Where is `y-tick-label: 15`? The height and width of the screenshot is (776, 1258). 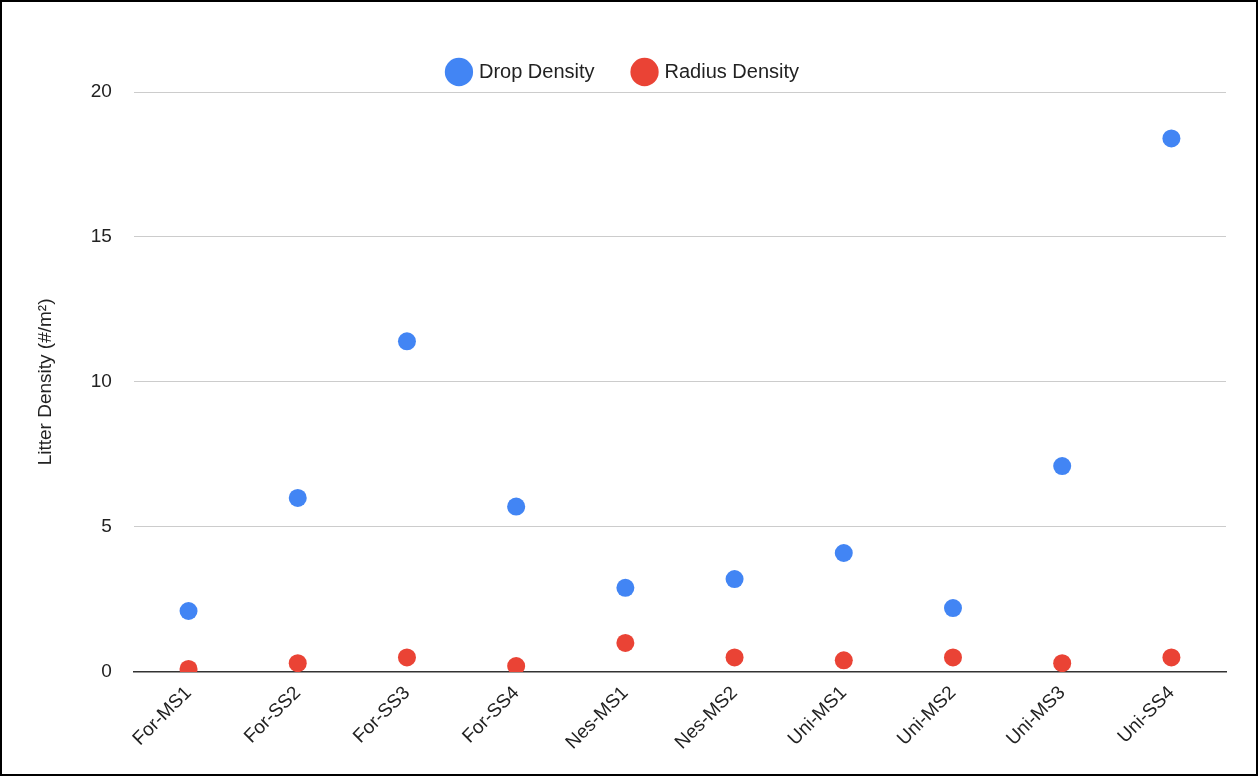
y-tick-label: 15 is located at coordinates (101, 236).